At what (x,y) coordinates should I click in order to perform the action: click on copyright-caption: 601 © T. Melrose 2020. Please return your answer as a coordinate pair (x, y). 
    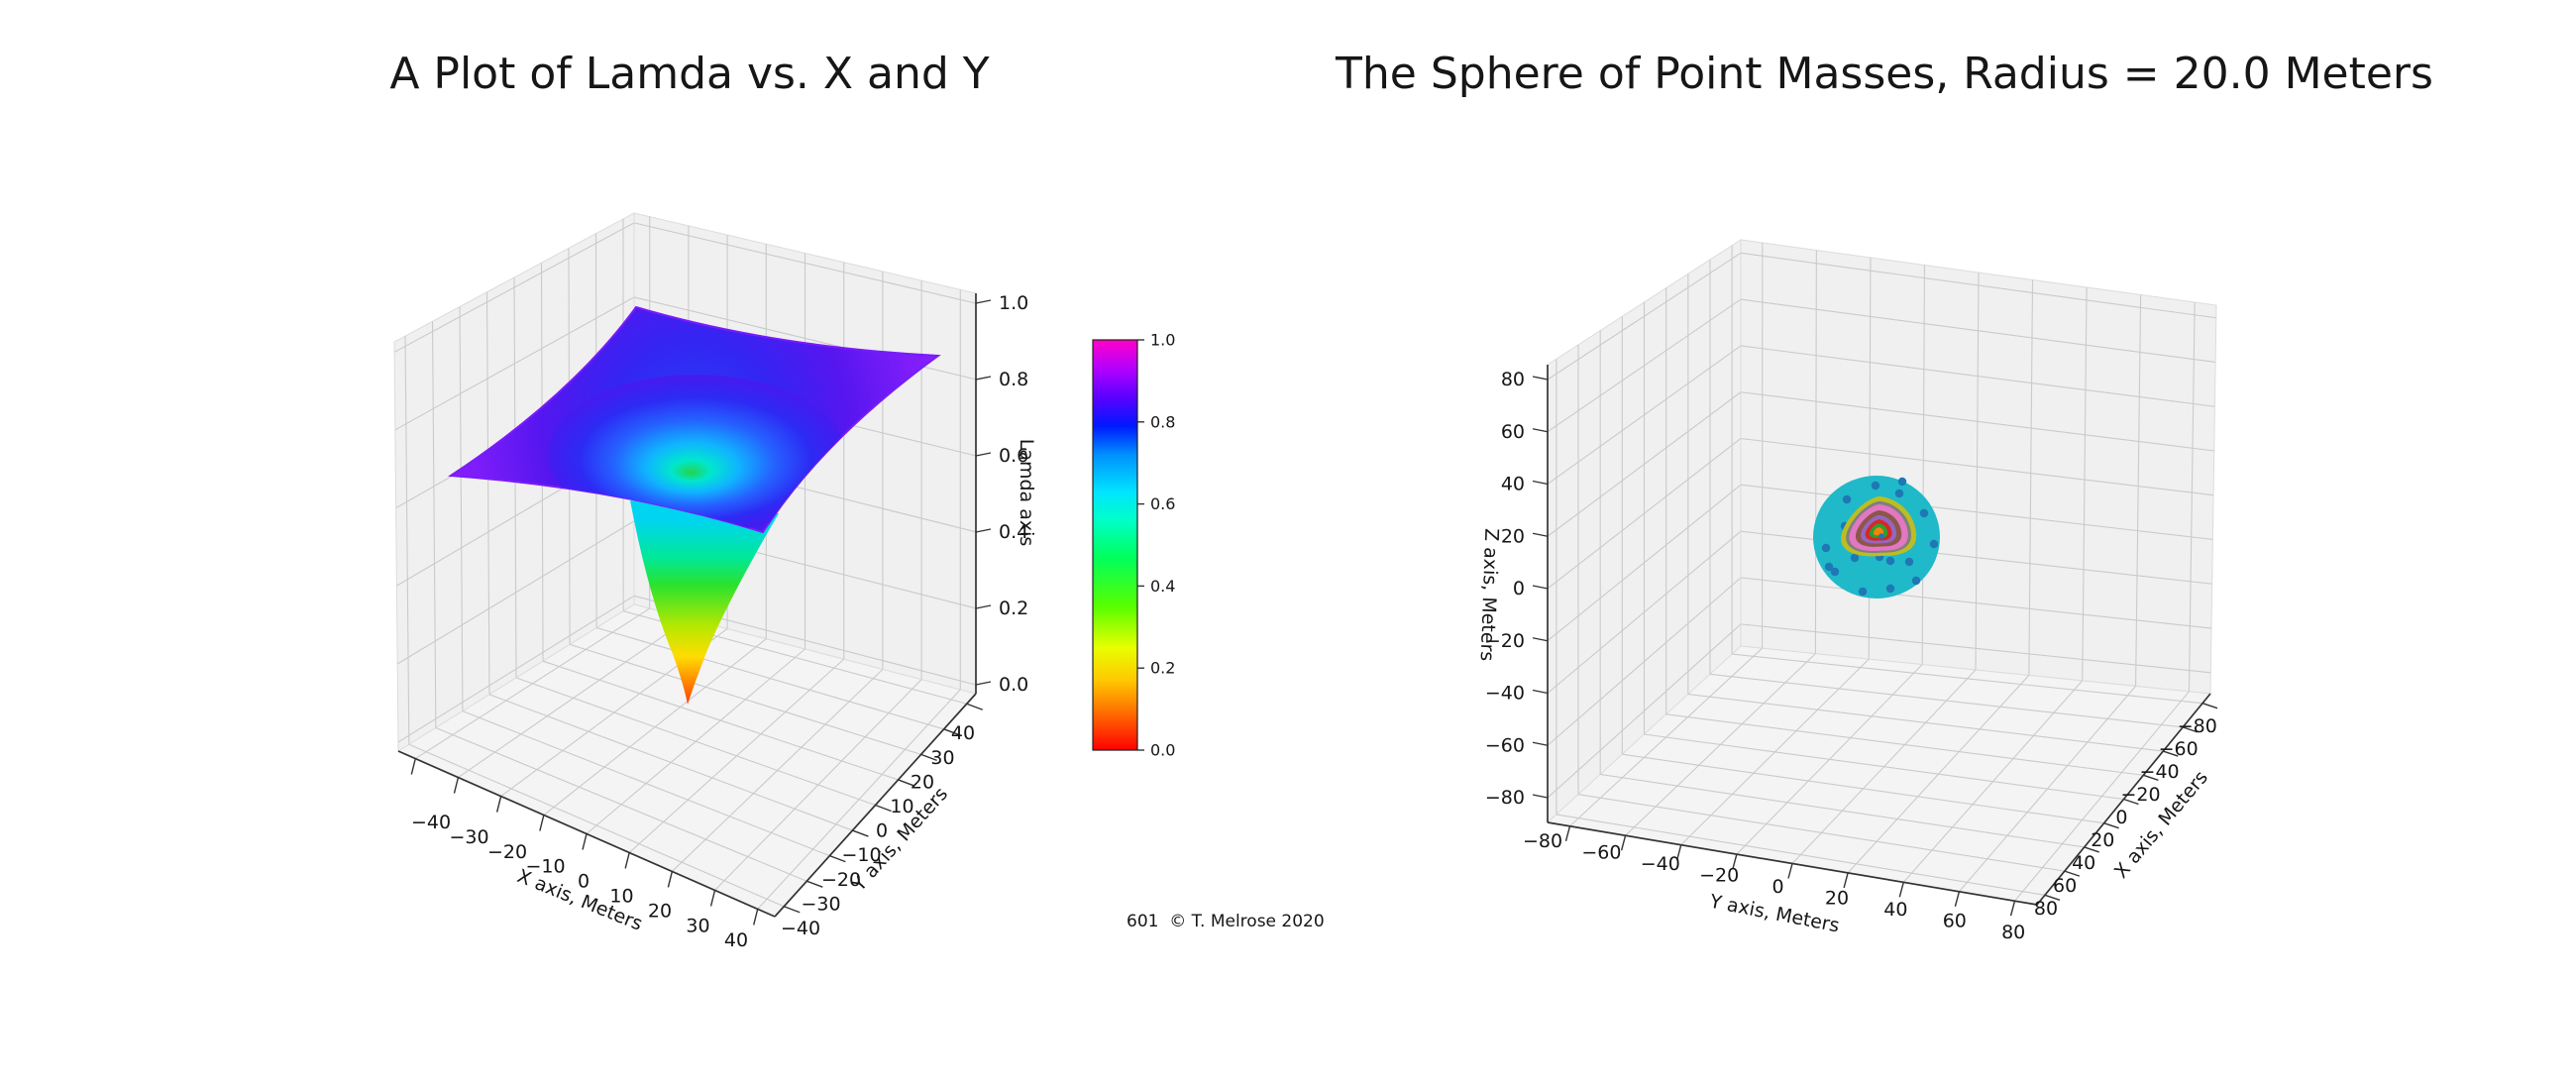
    Looking at the image, I should click on (1226, 921).